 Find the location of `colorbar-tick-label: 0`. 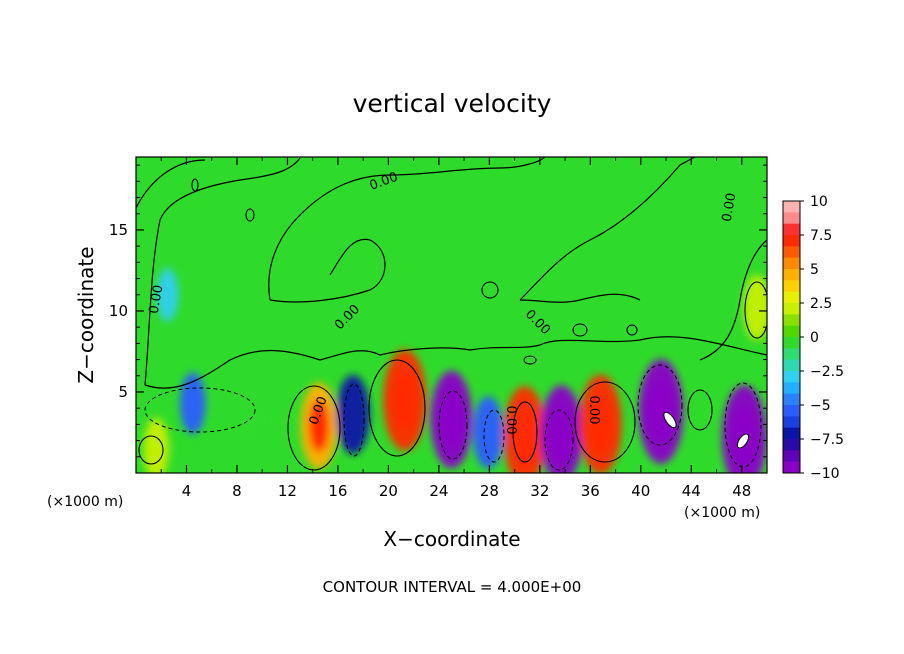

colorbar-tick-label: 0 is located at coordinates (814, 338).